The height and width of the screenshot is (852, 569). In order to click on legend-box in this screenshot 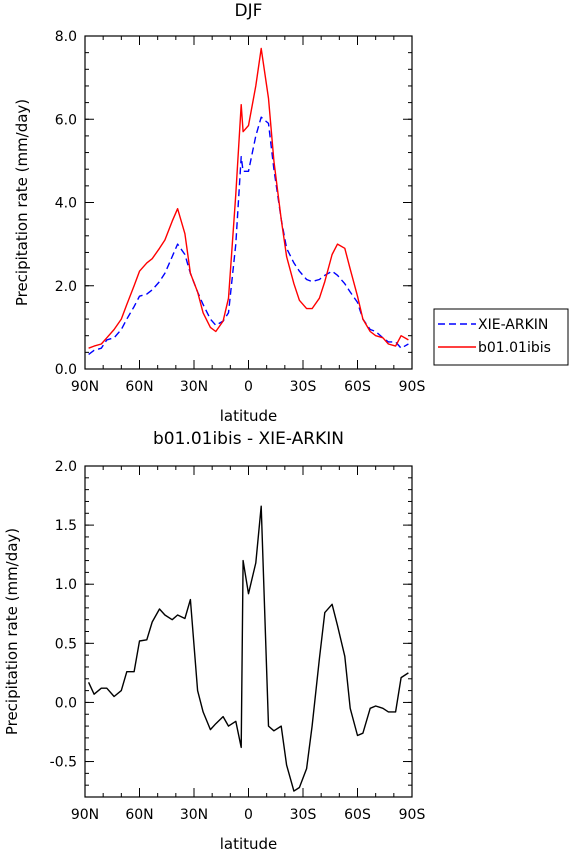, I will do `click(501, 337)`.